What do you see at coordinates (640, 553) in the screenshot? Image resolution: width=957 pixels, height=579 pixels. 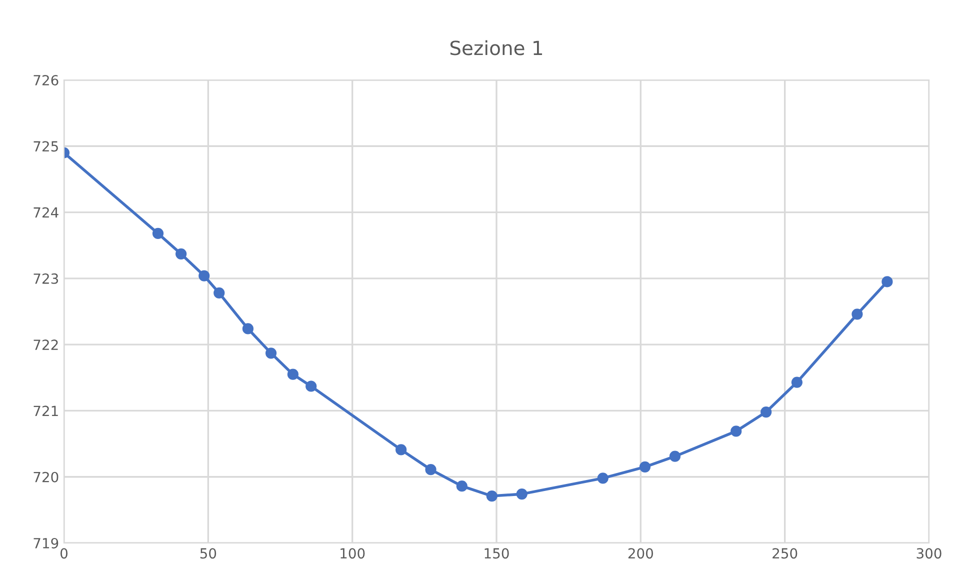 I see `x-tick-label: 200` at bounding box center [640, 553].